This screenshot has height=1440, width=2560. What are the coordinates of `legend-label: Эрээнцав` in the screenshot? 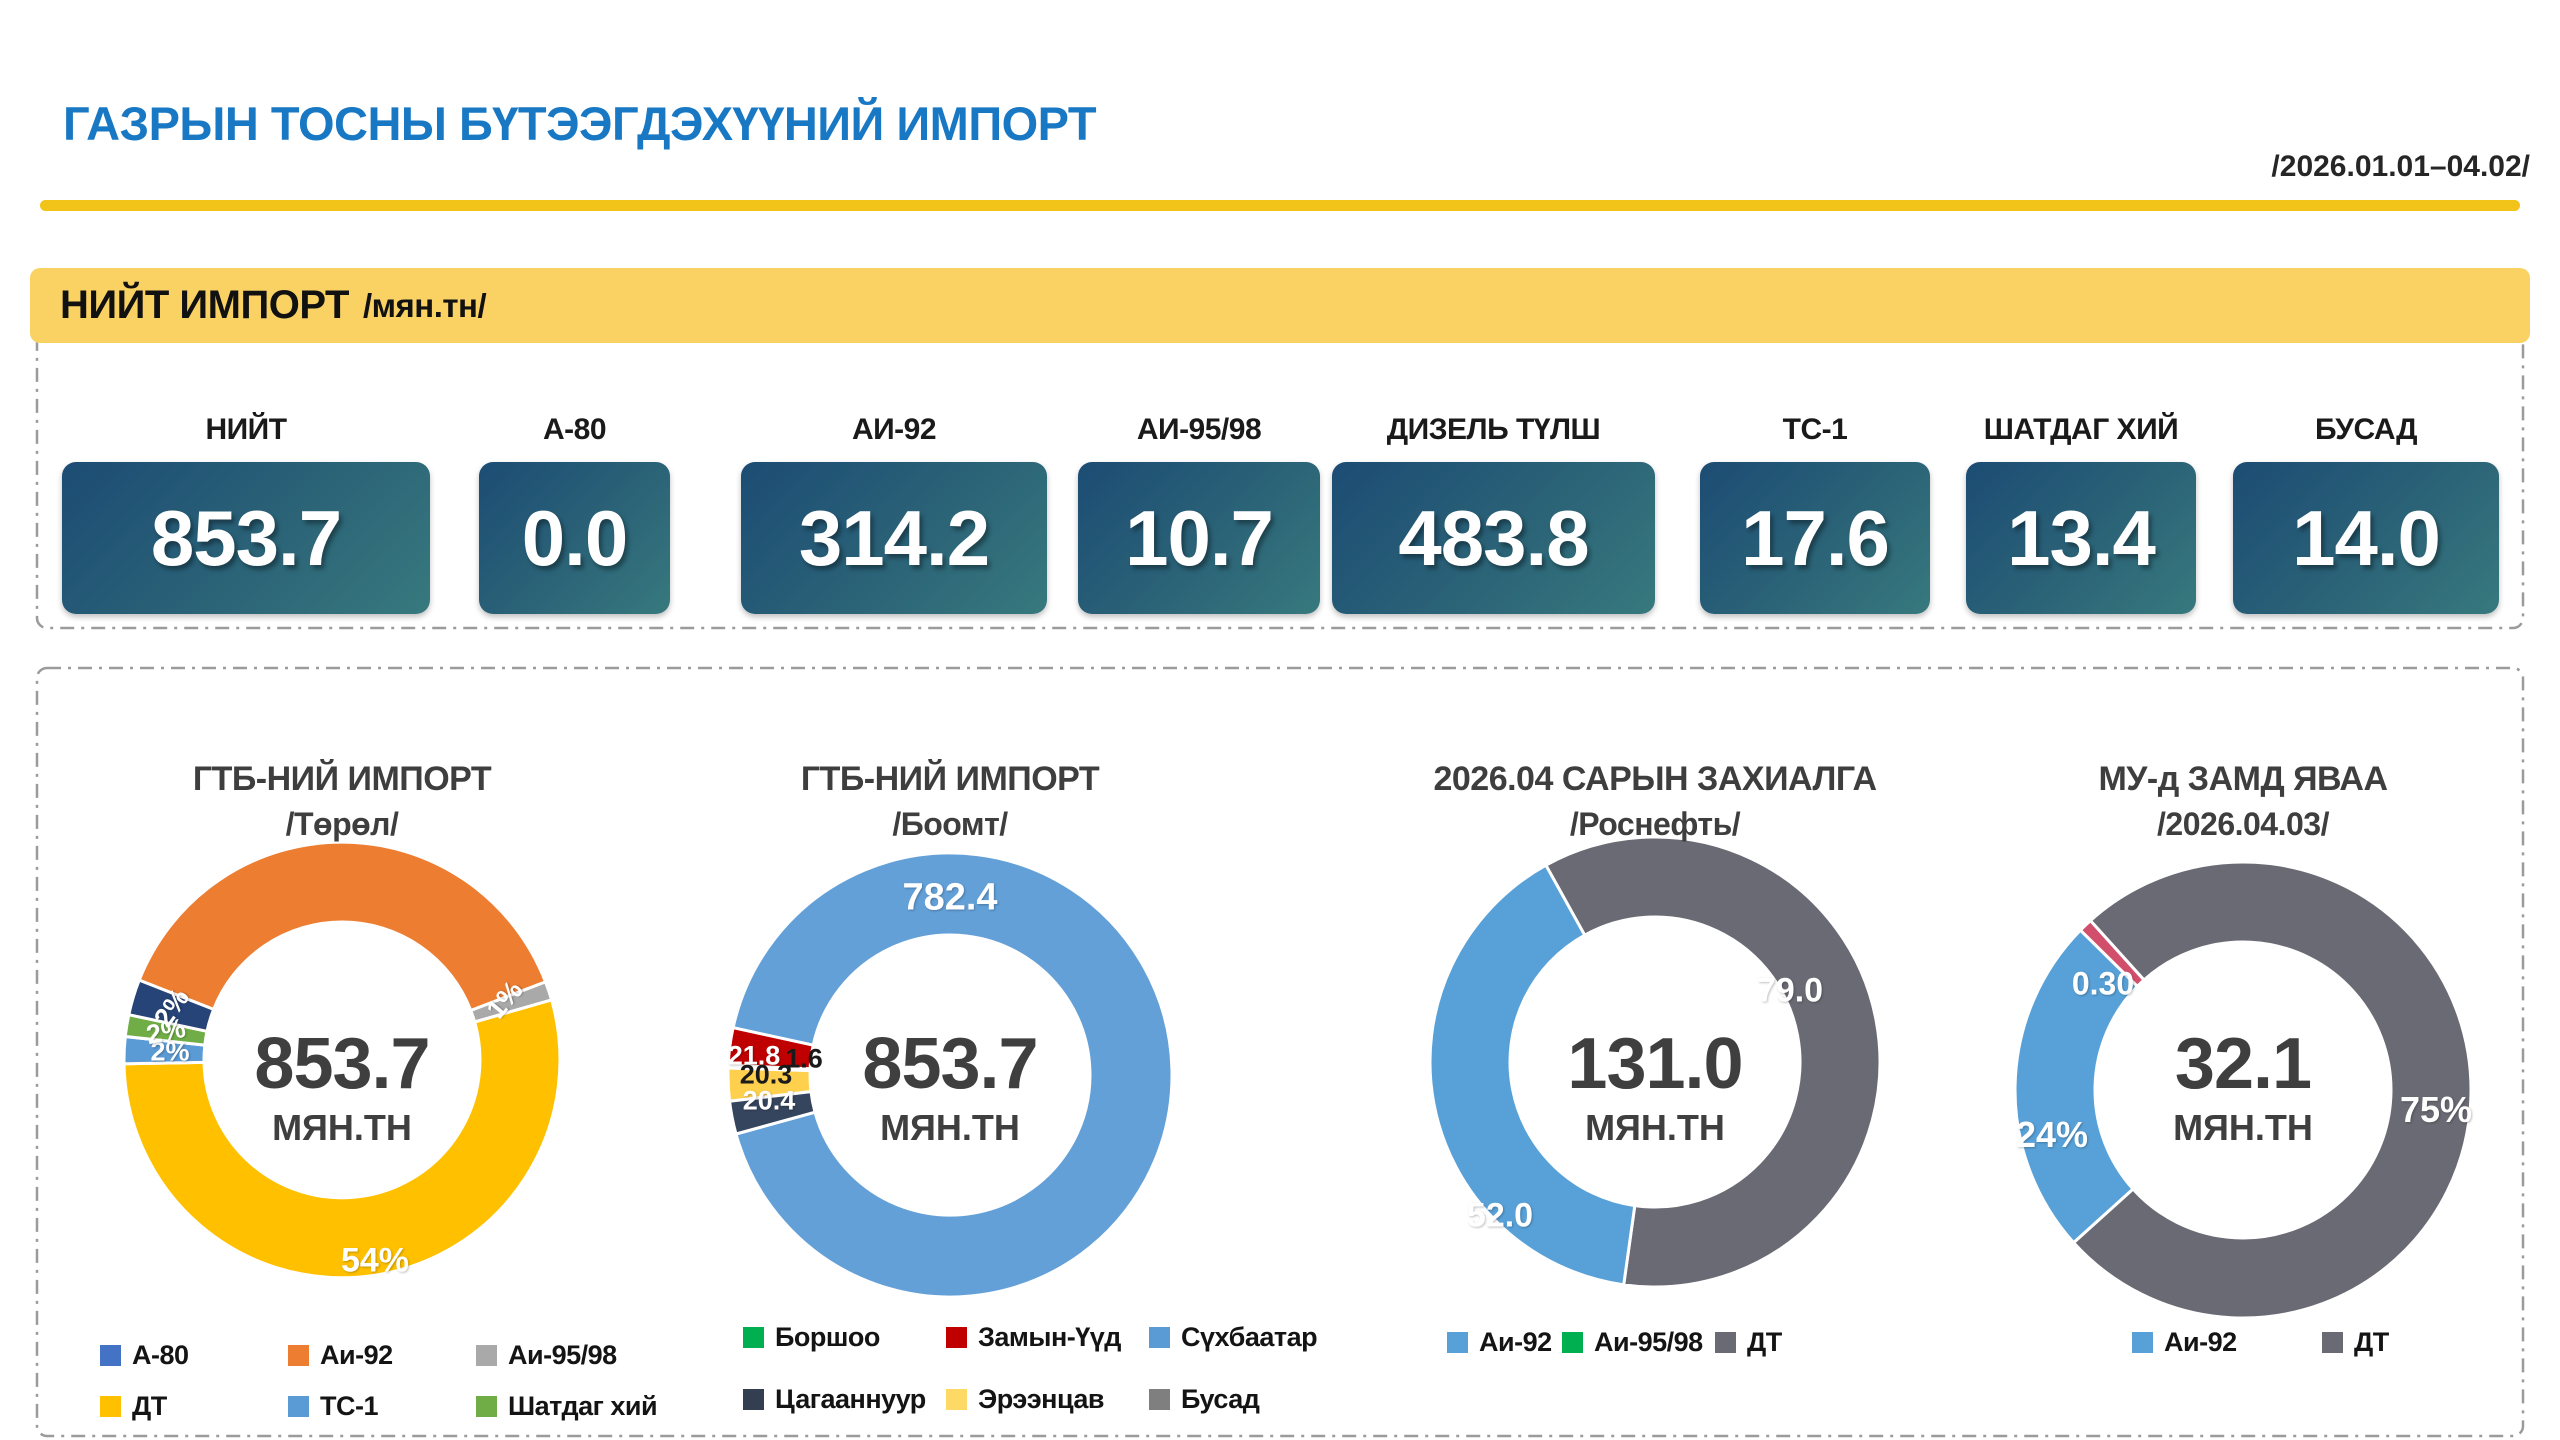 It's located at (1041, 1398).